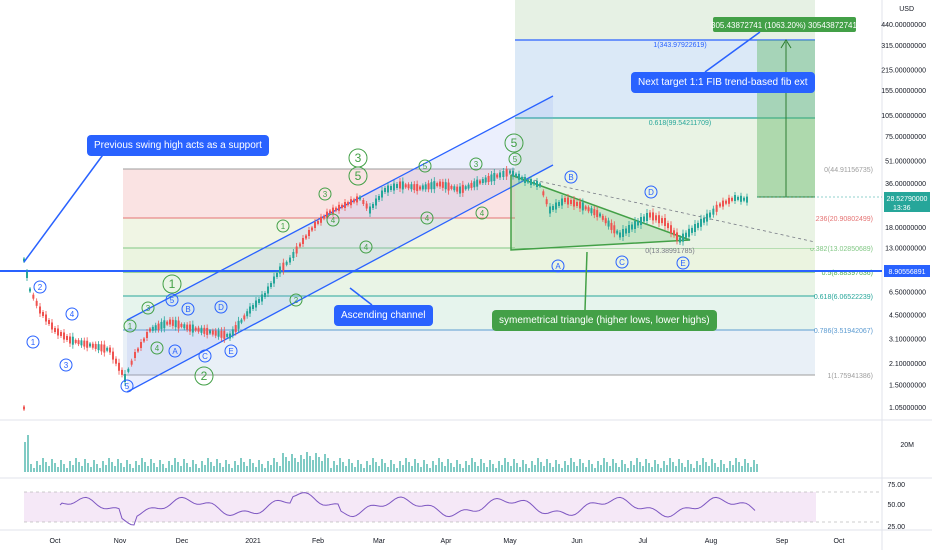 This screenshot has width=932, height=550. Describe the element at coordinates (318, 541) in the screenshot. I see `time-tick: Feb` at that location.